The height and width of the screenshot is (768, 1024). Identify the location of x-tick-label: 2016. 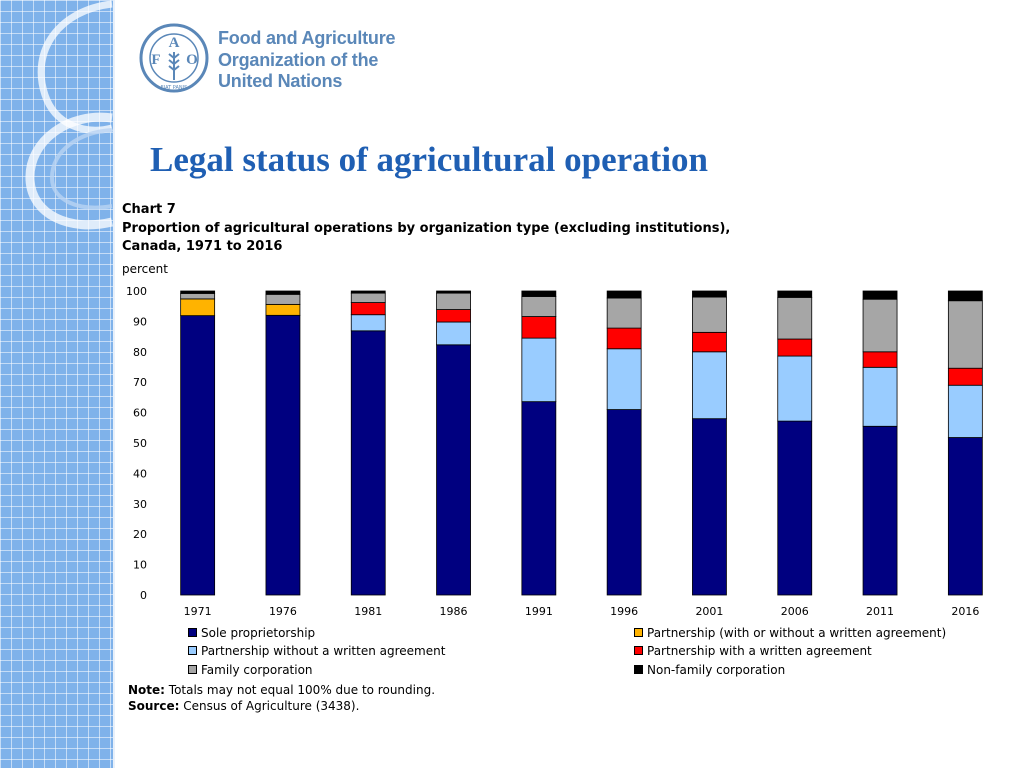
(965, 611).